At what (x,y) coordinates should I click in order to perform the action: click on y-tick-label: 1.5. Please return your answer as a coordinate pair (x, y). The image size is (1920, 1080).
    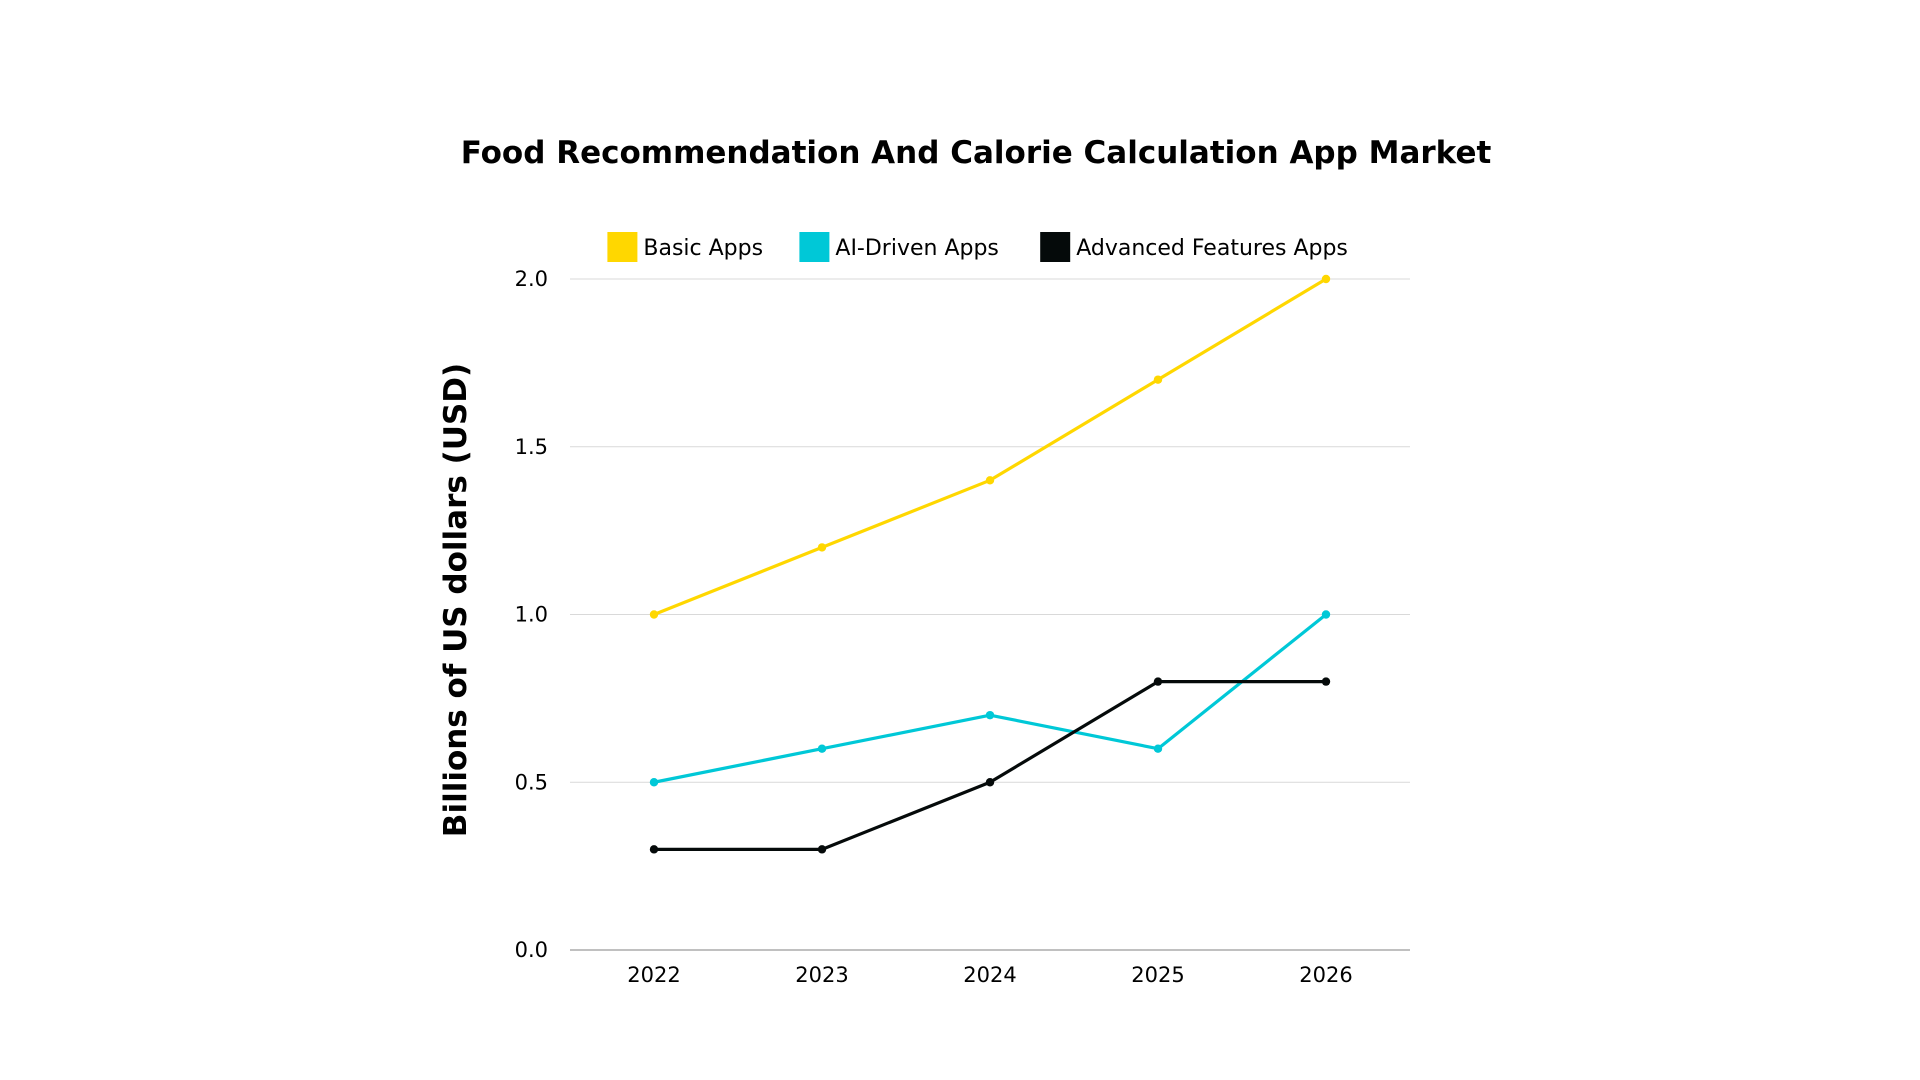
    Looking at the image, I should click on (531, 447).